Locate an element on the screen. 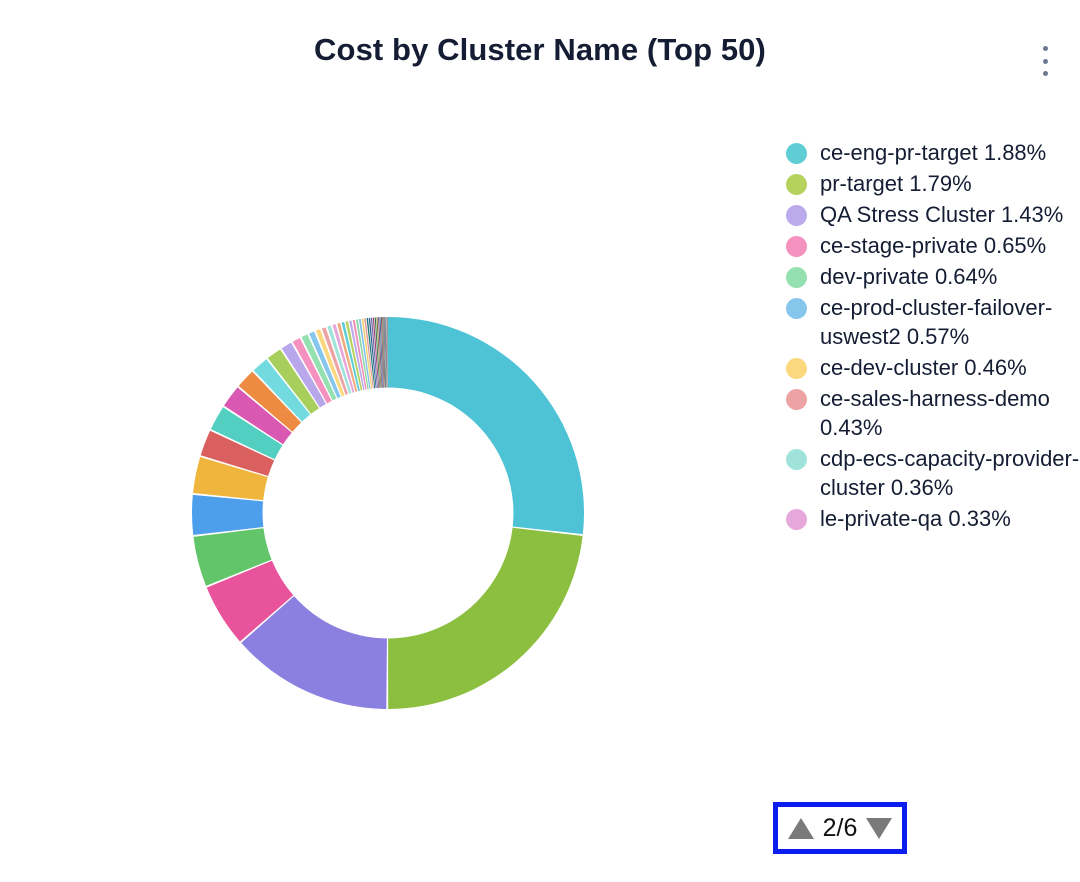 This screenshot has height=882, width=1080. legend-item: ce-eng-pr-target 1.88% is located at coordinates (933, 152).